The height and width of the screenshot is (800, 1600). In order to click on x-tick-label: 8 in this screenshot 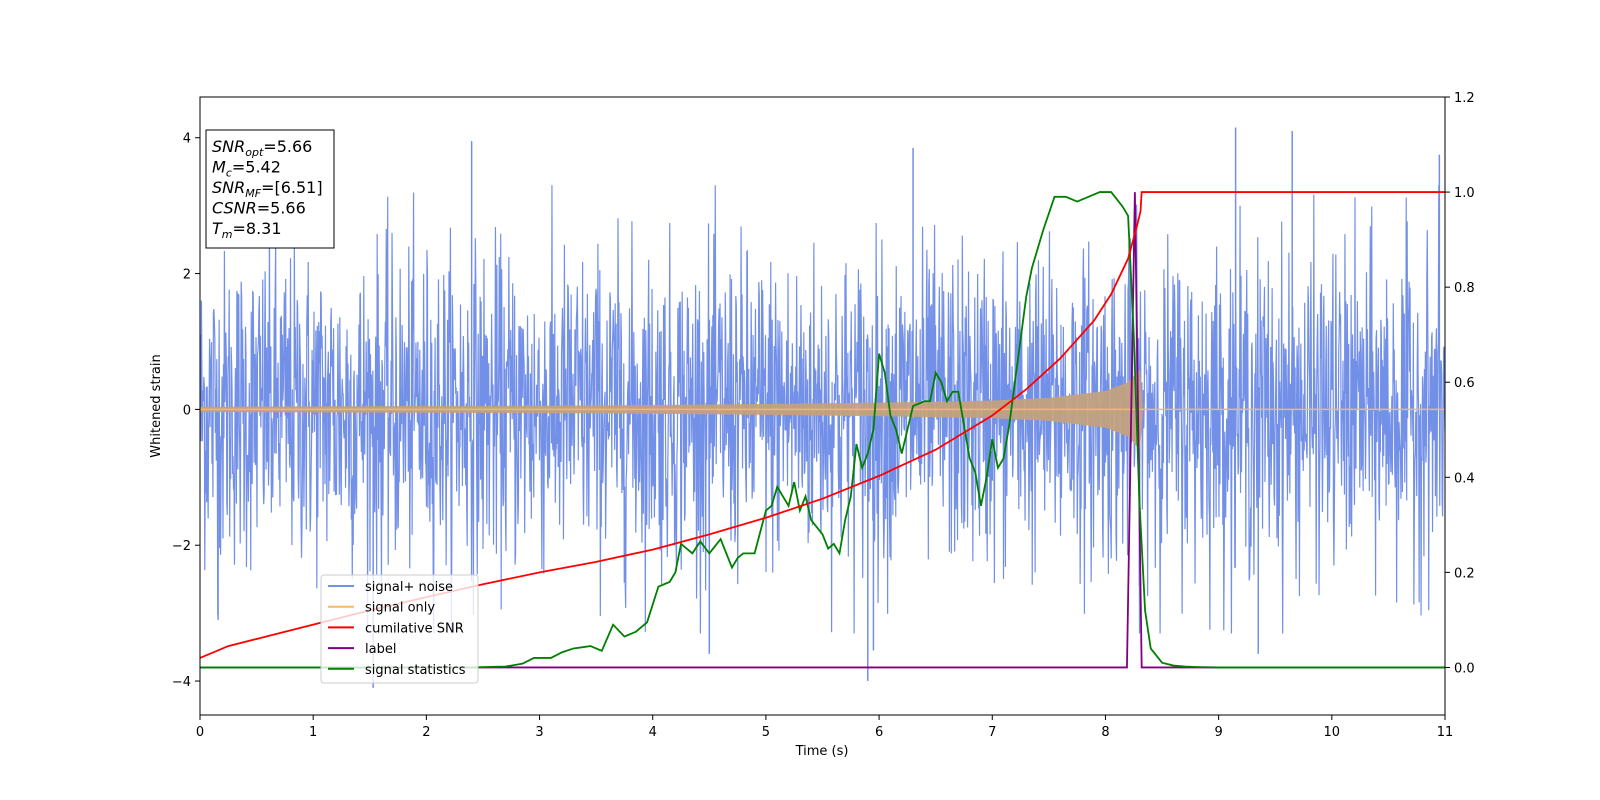, I will do `click(1105, 732)`.